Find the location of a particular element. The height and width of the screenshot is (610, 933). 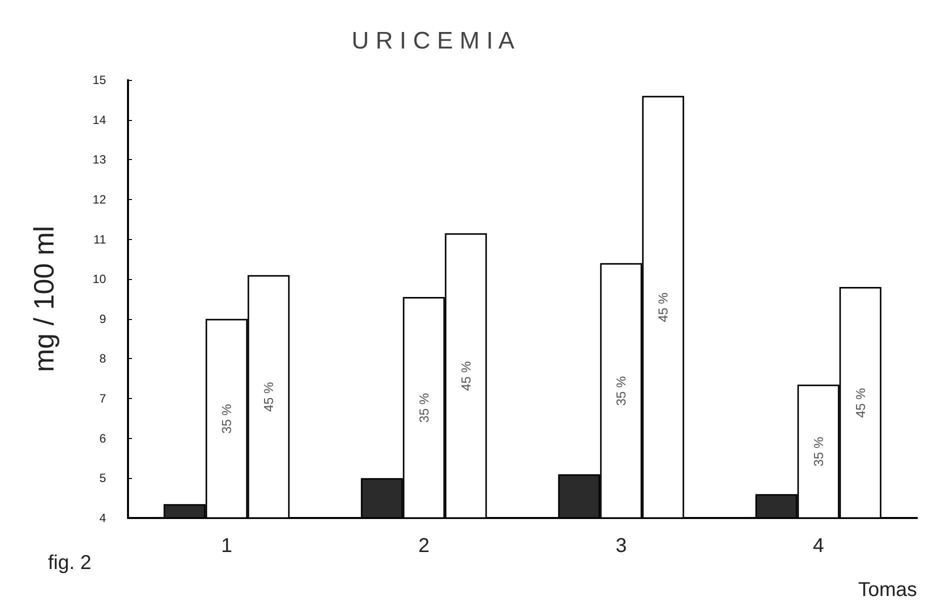

y-tick-label: 6 is located at coordinates (102, 438).